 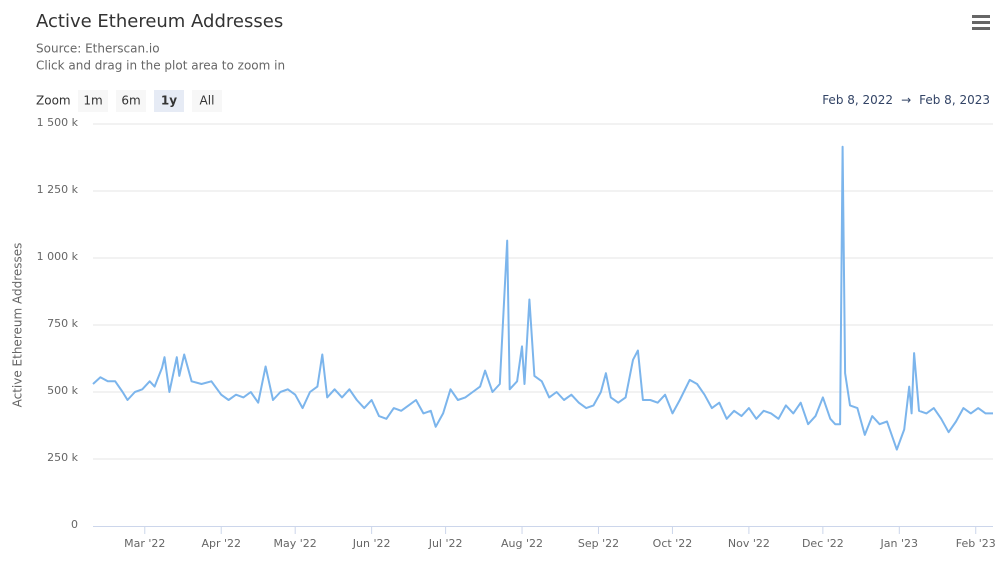 I want to click on menu-button, so click(x=981, y=22).